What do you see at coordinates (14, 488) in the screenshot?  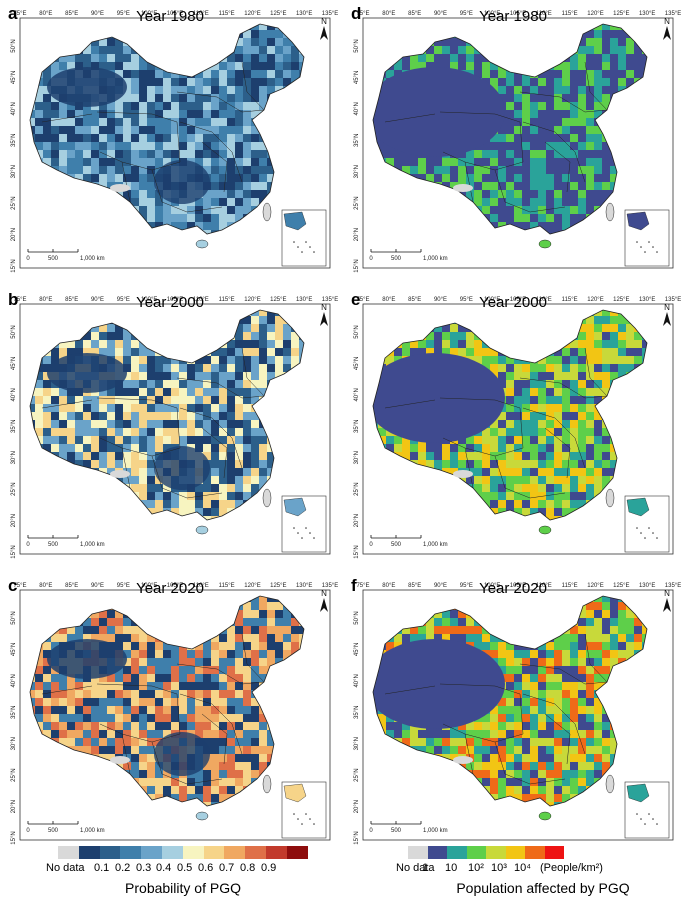 I see `lat-tick-label: 25°N` at bounding box center [14, 488].